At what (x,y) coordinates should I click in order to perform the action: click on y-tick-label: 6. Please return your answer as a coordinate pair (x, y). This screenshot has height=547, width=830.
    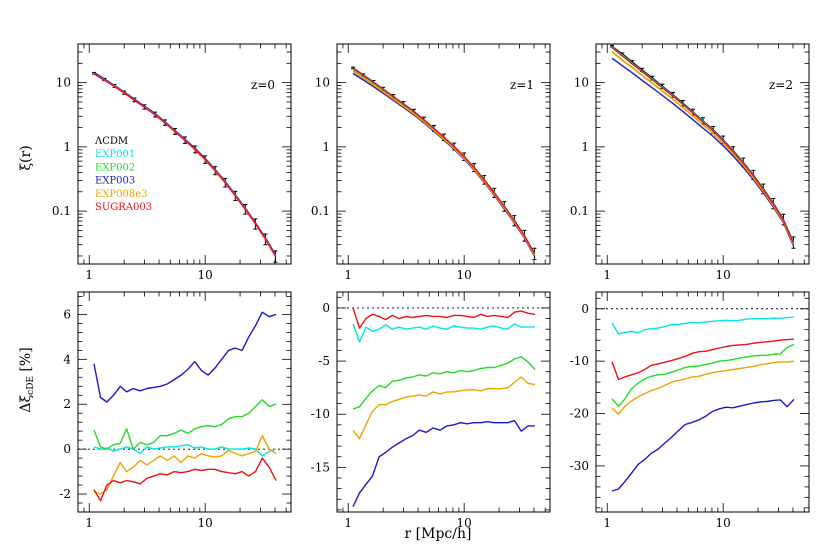
    Looking at the image, I should click on (67, 314).